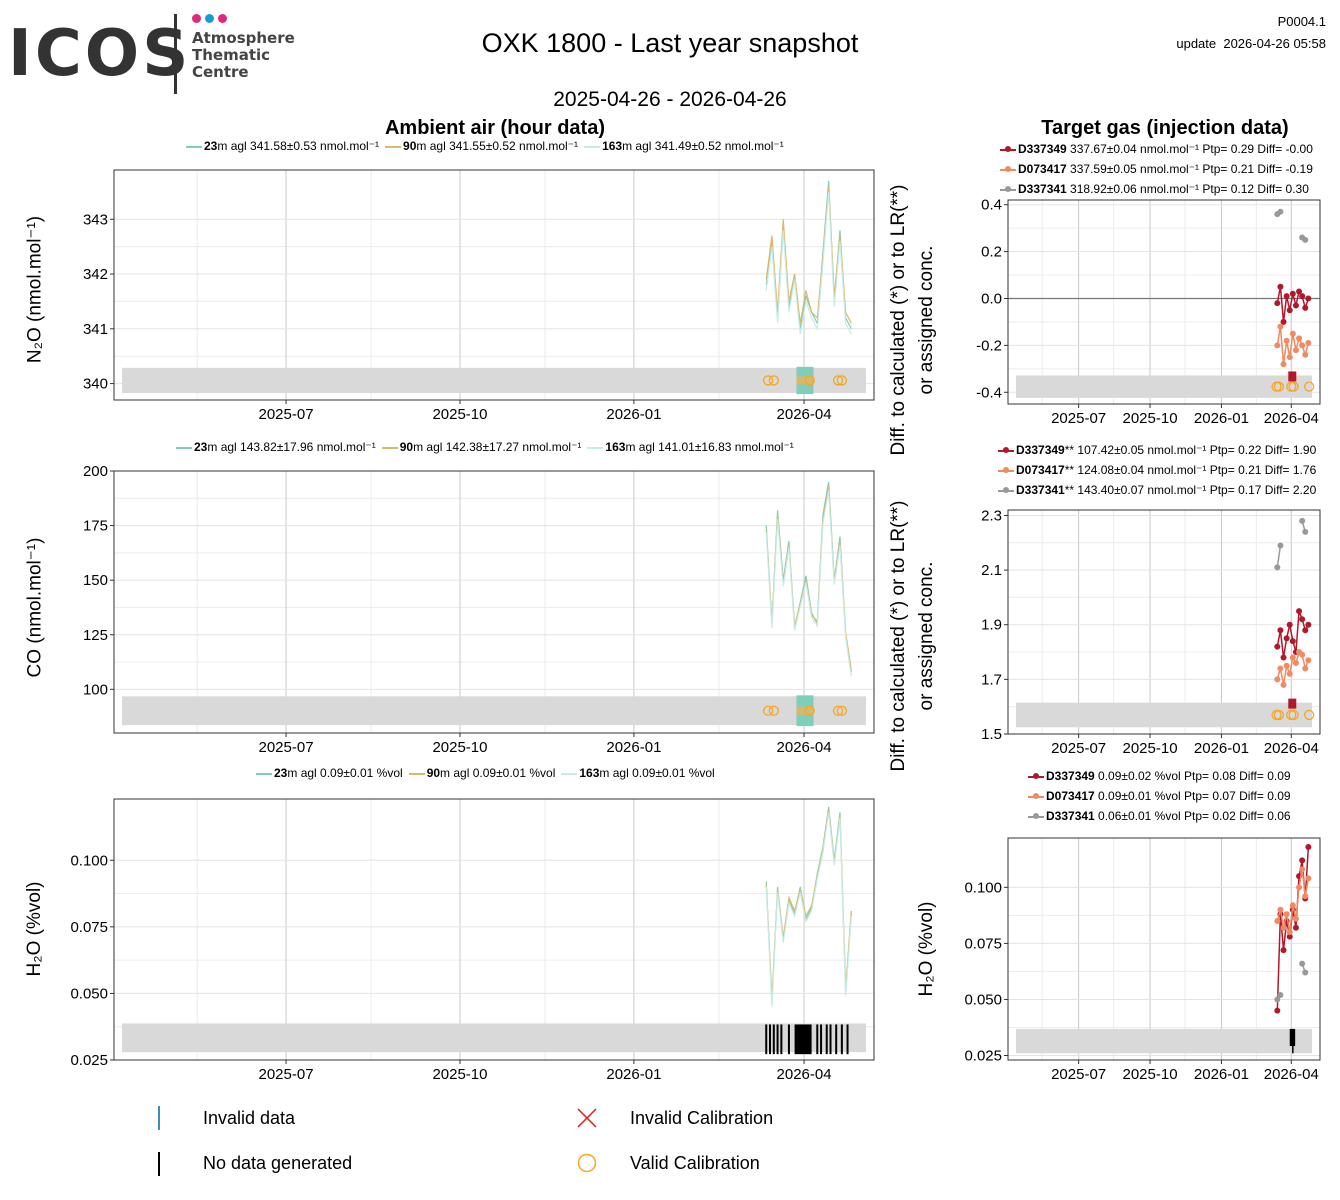 The height and width of the screenshot is (1200, 1340). What do you see at coordinates (282, 146) in the screenshot?
I see `legend-item: 23m agl 341.58±0.53 nmol.mol⁻¹` at bounding box center [282, 146].